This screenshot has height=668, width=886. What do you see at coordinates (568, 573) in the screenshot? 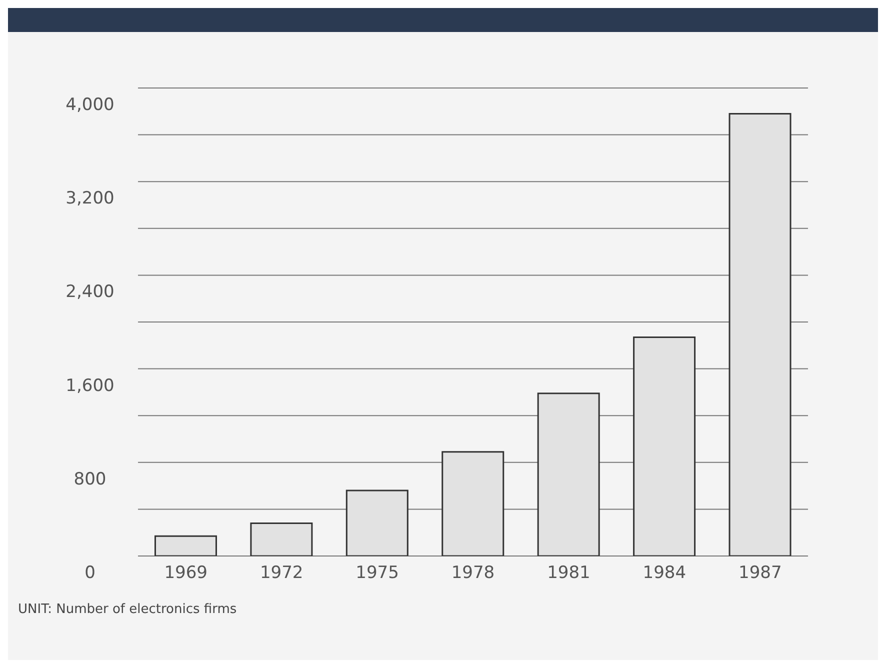
I see `x-tick-label: 1981` at bounding box center [568, 573].